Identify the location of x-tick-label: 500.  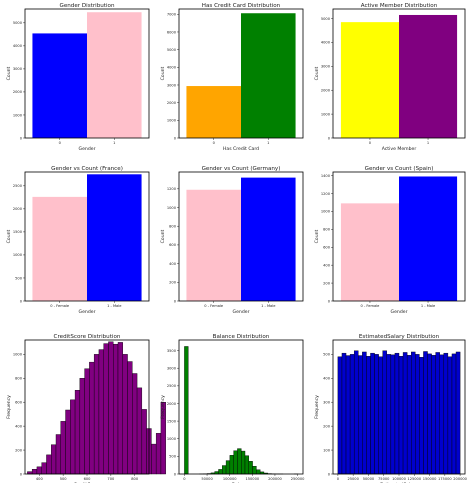
(64, 479).